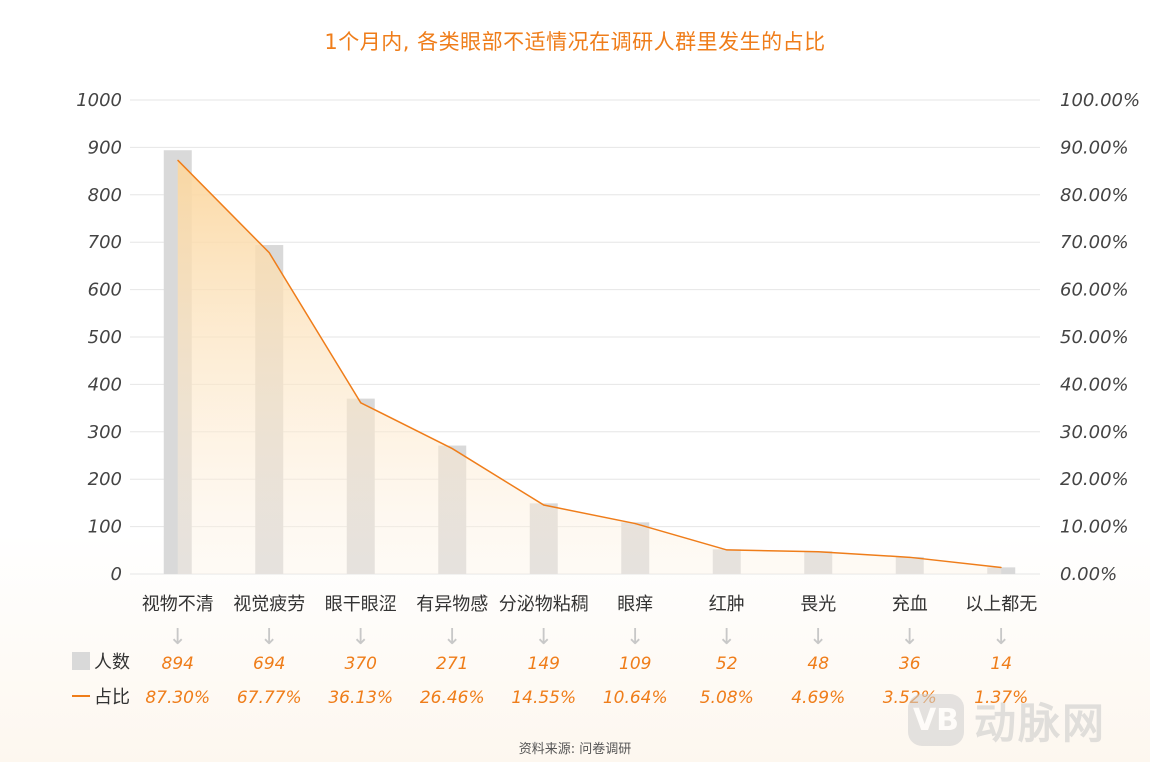 The image size is (1150, 762). I want to click on count-label: 14, so click(1001, 664).